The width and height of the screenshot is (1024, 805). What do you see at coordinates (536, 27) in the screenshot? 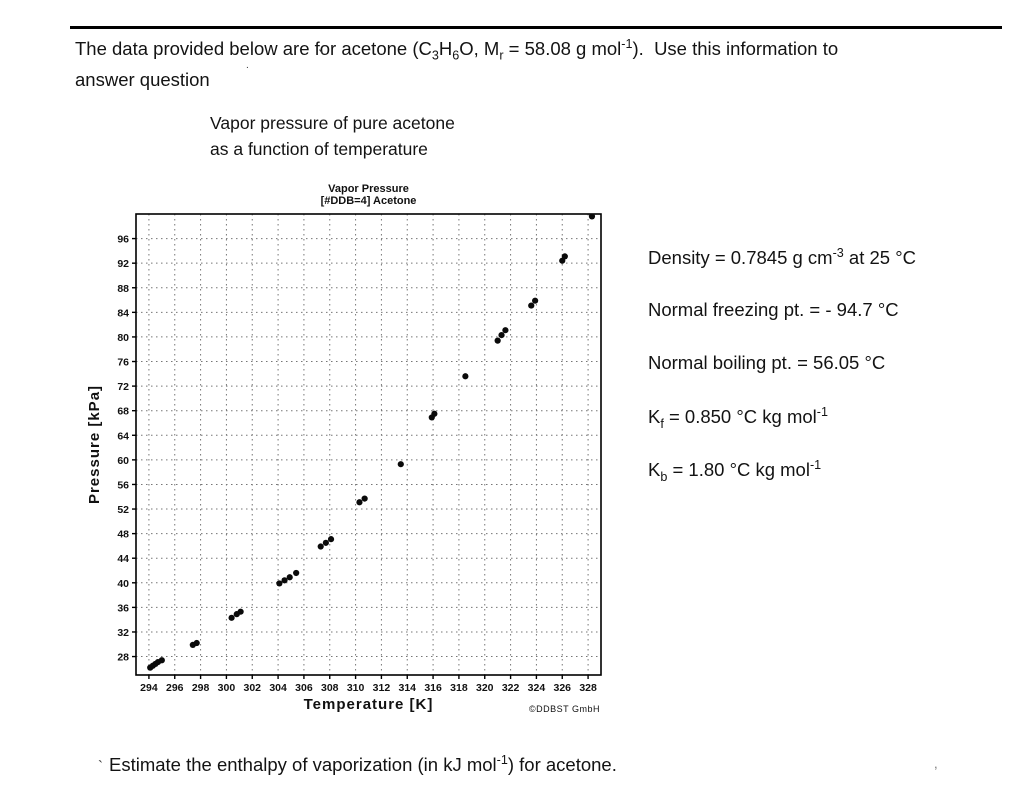
I see `horizontal-rule` at bounding box center [536, 27].